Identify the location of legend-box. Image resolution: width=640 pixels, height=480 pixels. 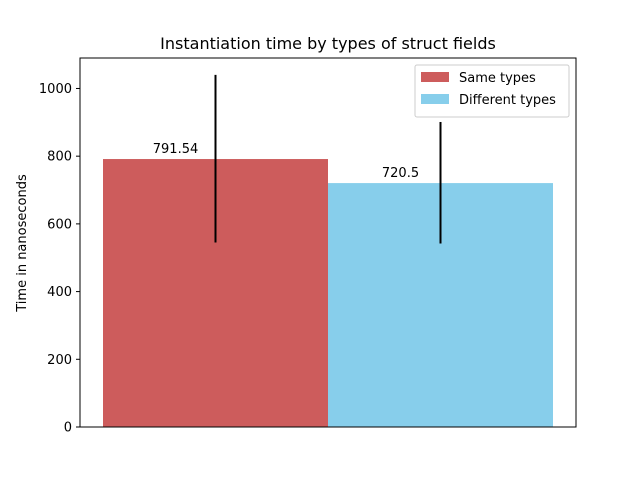
(492, 91).